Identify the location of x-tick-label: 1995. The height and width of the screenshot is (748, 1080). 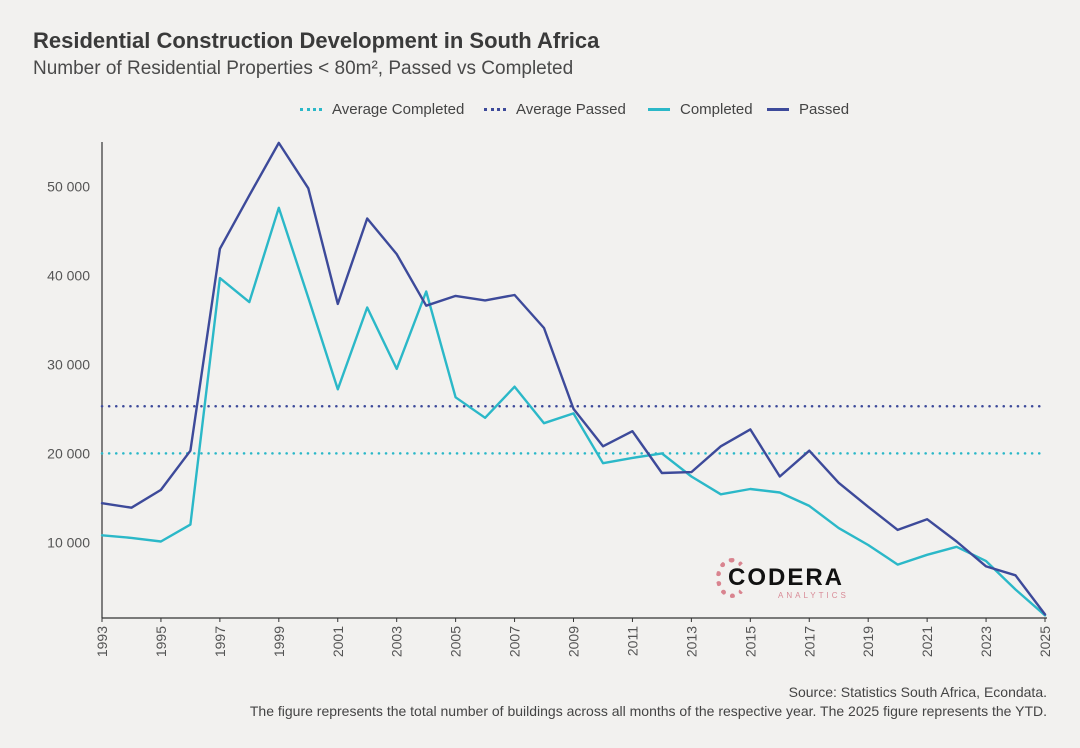
(161, 641).